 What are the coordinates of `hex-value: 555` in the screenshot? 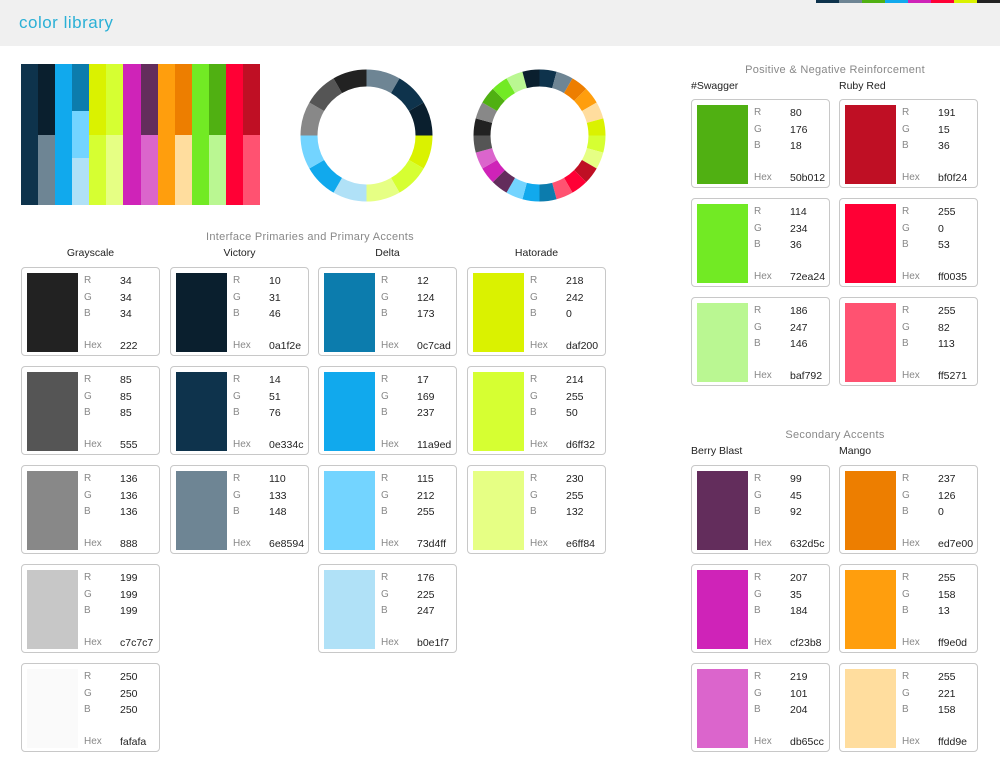 It's located at (129, 445).